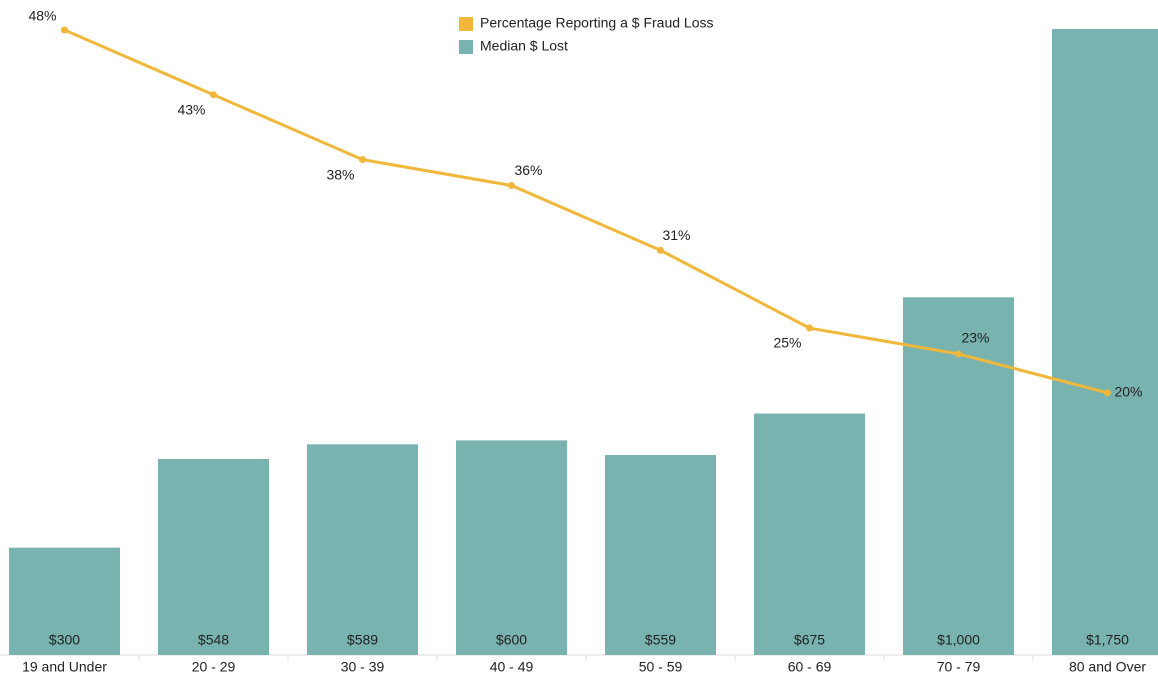 This screenshot has width=1158, height=676. What do you see at coordinates (340, 174) in the screenshot?
I see `line-label: 38%` at bounding box center [340, 174].